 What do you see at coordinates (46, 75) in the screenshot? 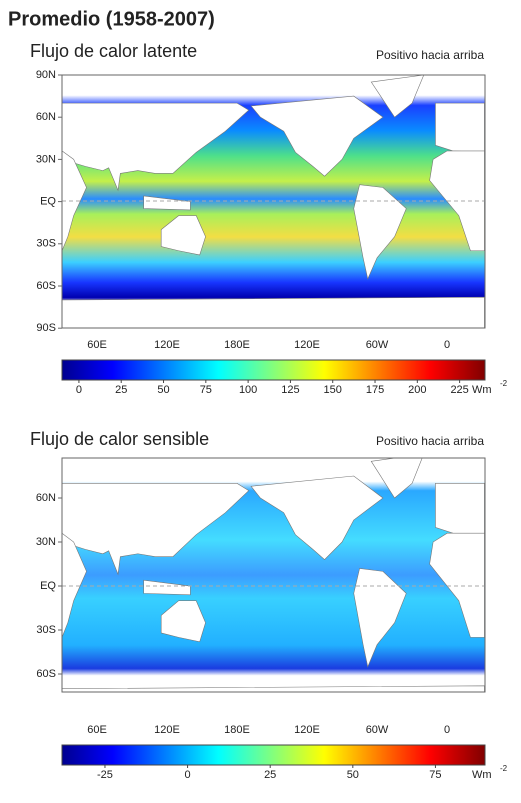
I see `lat-label: 90N` at bounding box center [46, 75].